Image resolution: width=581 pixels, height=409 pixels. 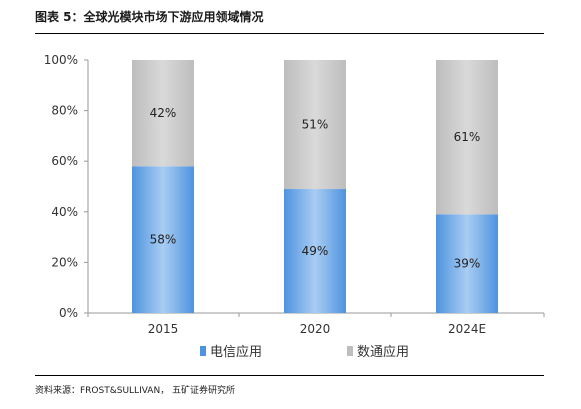 What do you see at coordinates (68, 313) in the screenshot?
I see `y-tick-label: 0%` at bounding box center [68, 313].